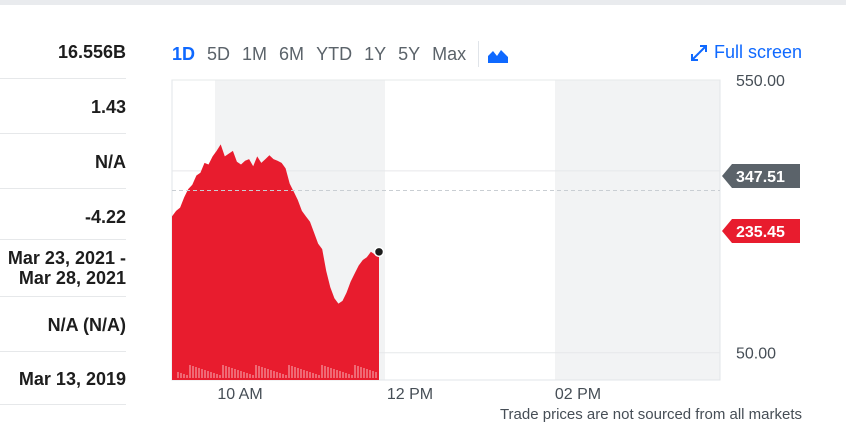 This screenshot has height=425, width=846. I want to click on range-1d-button: 1D, so click(184, 54).